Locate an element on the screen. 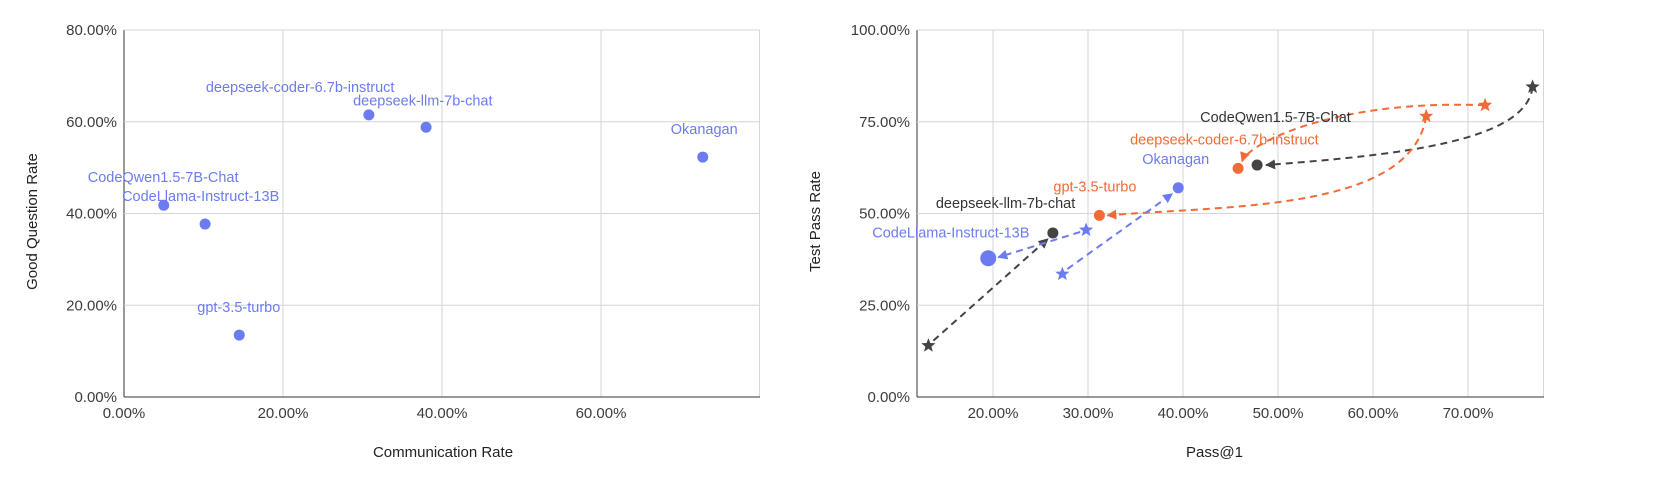 The height and width of the screenshot is (497, 1662). y-tick-label: 20.00% is located at coordinates (91, 305).